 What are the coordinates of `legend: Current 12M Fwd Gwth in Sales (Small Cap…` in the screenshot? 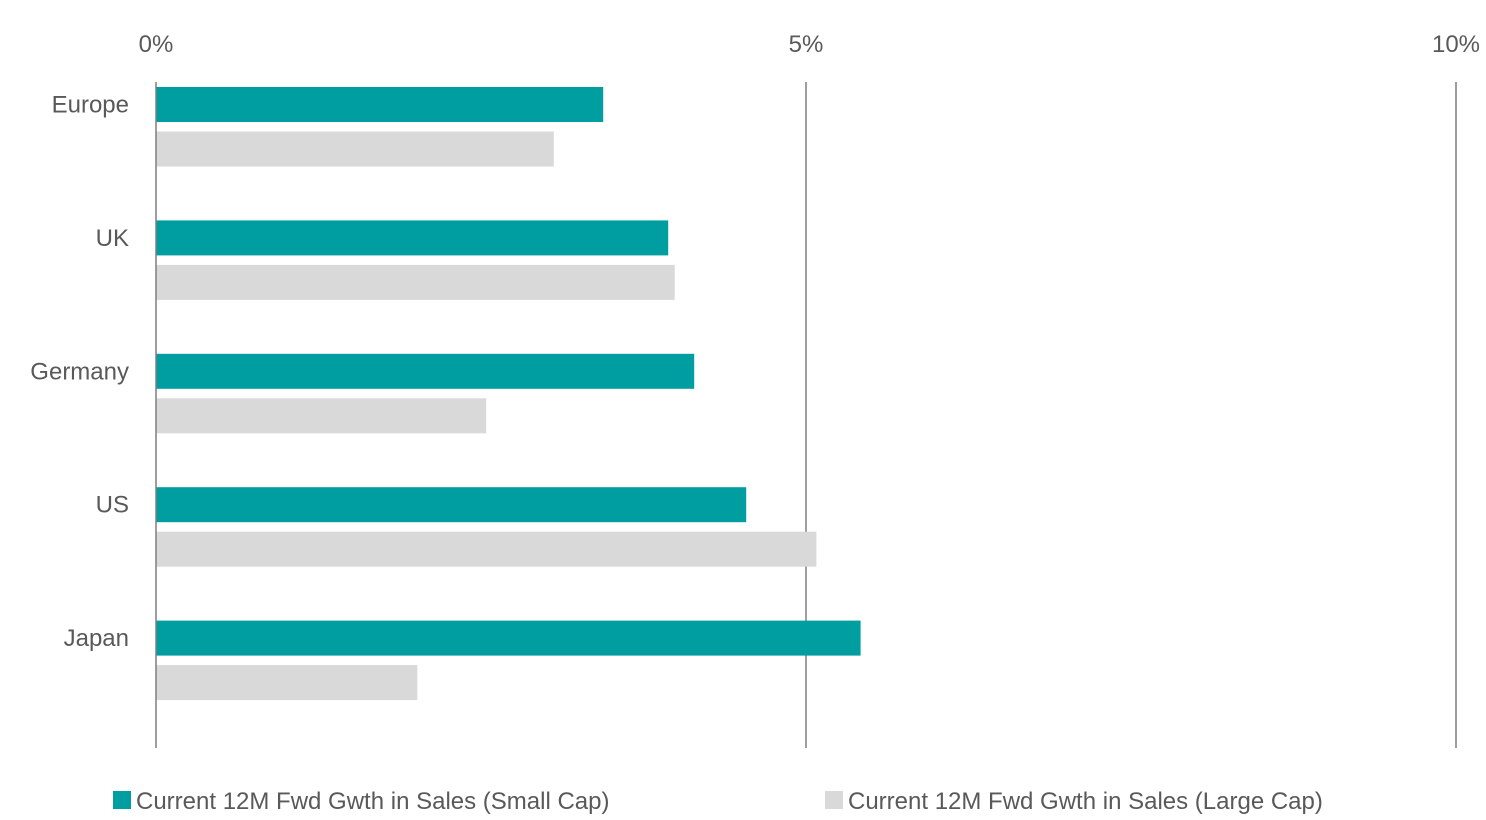 It's located at (718, 801).